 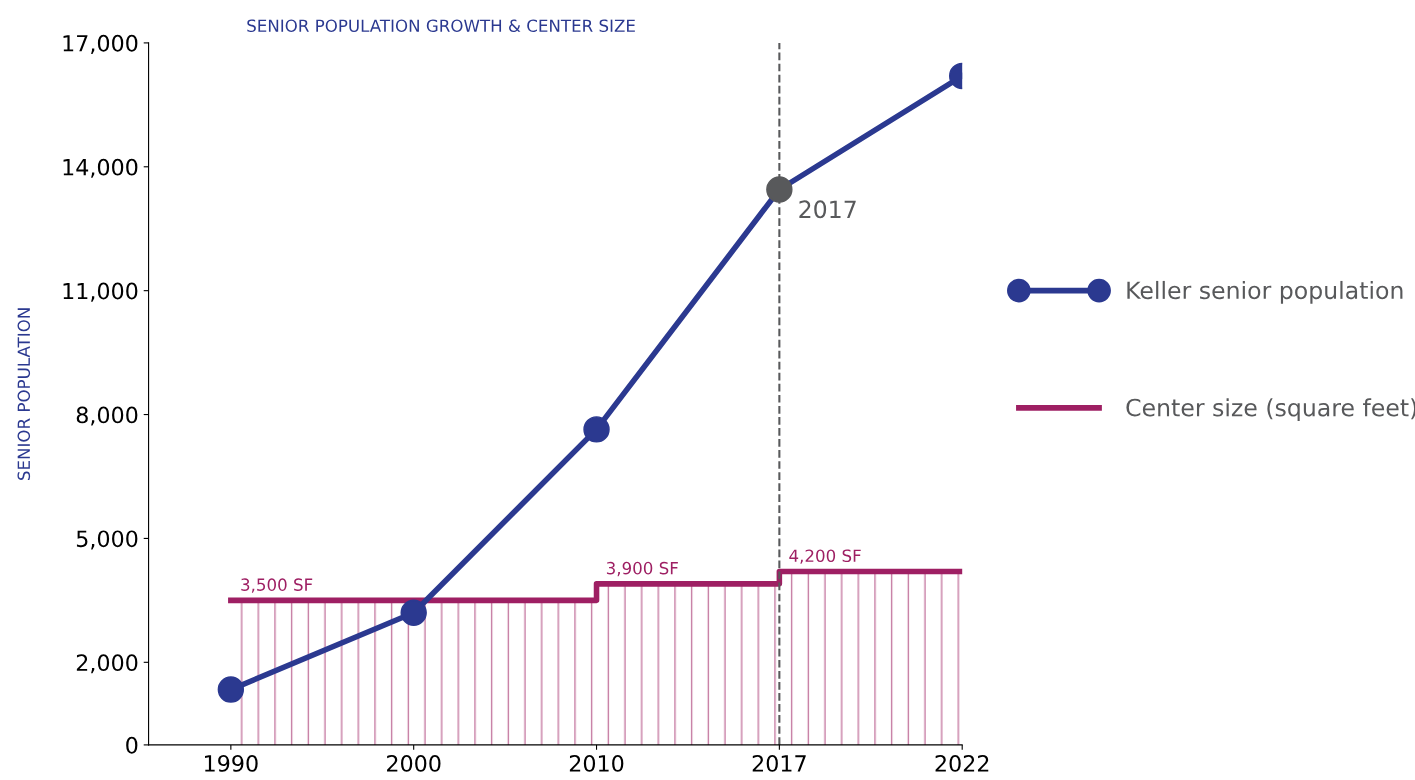 What do you see at coordinates (277, 585) in the screenshot?
I see `data-label: 3,500 SF` at bounding box center [277, 585].